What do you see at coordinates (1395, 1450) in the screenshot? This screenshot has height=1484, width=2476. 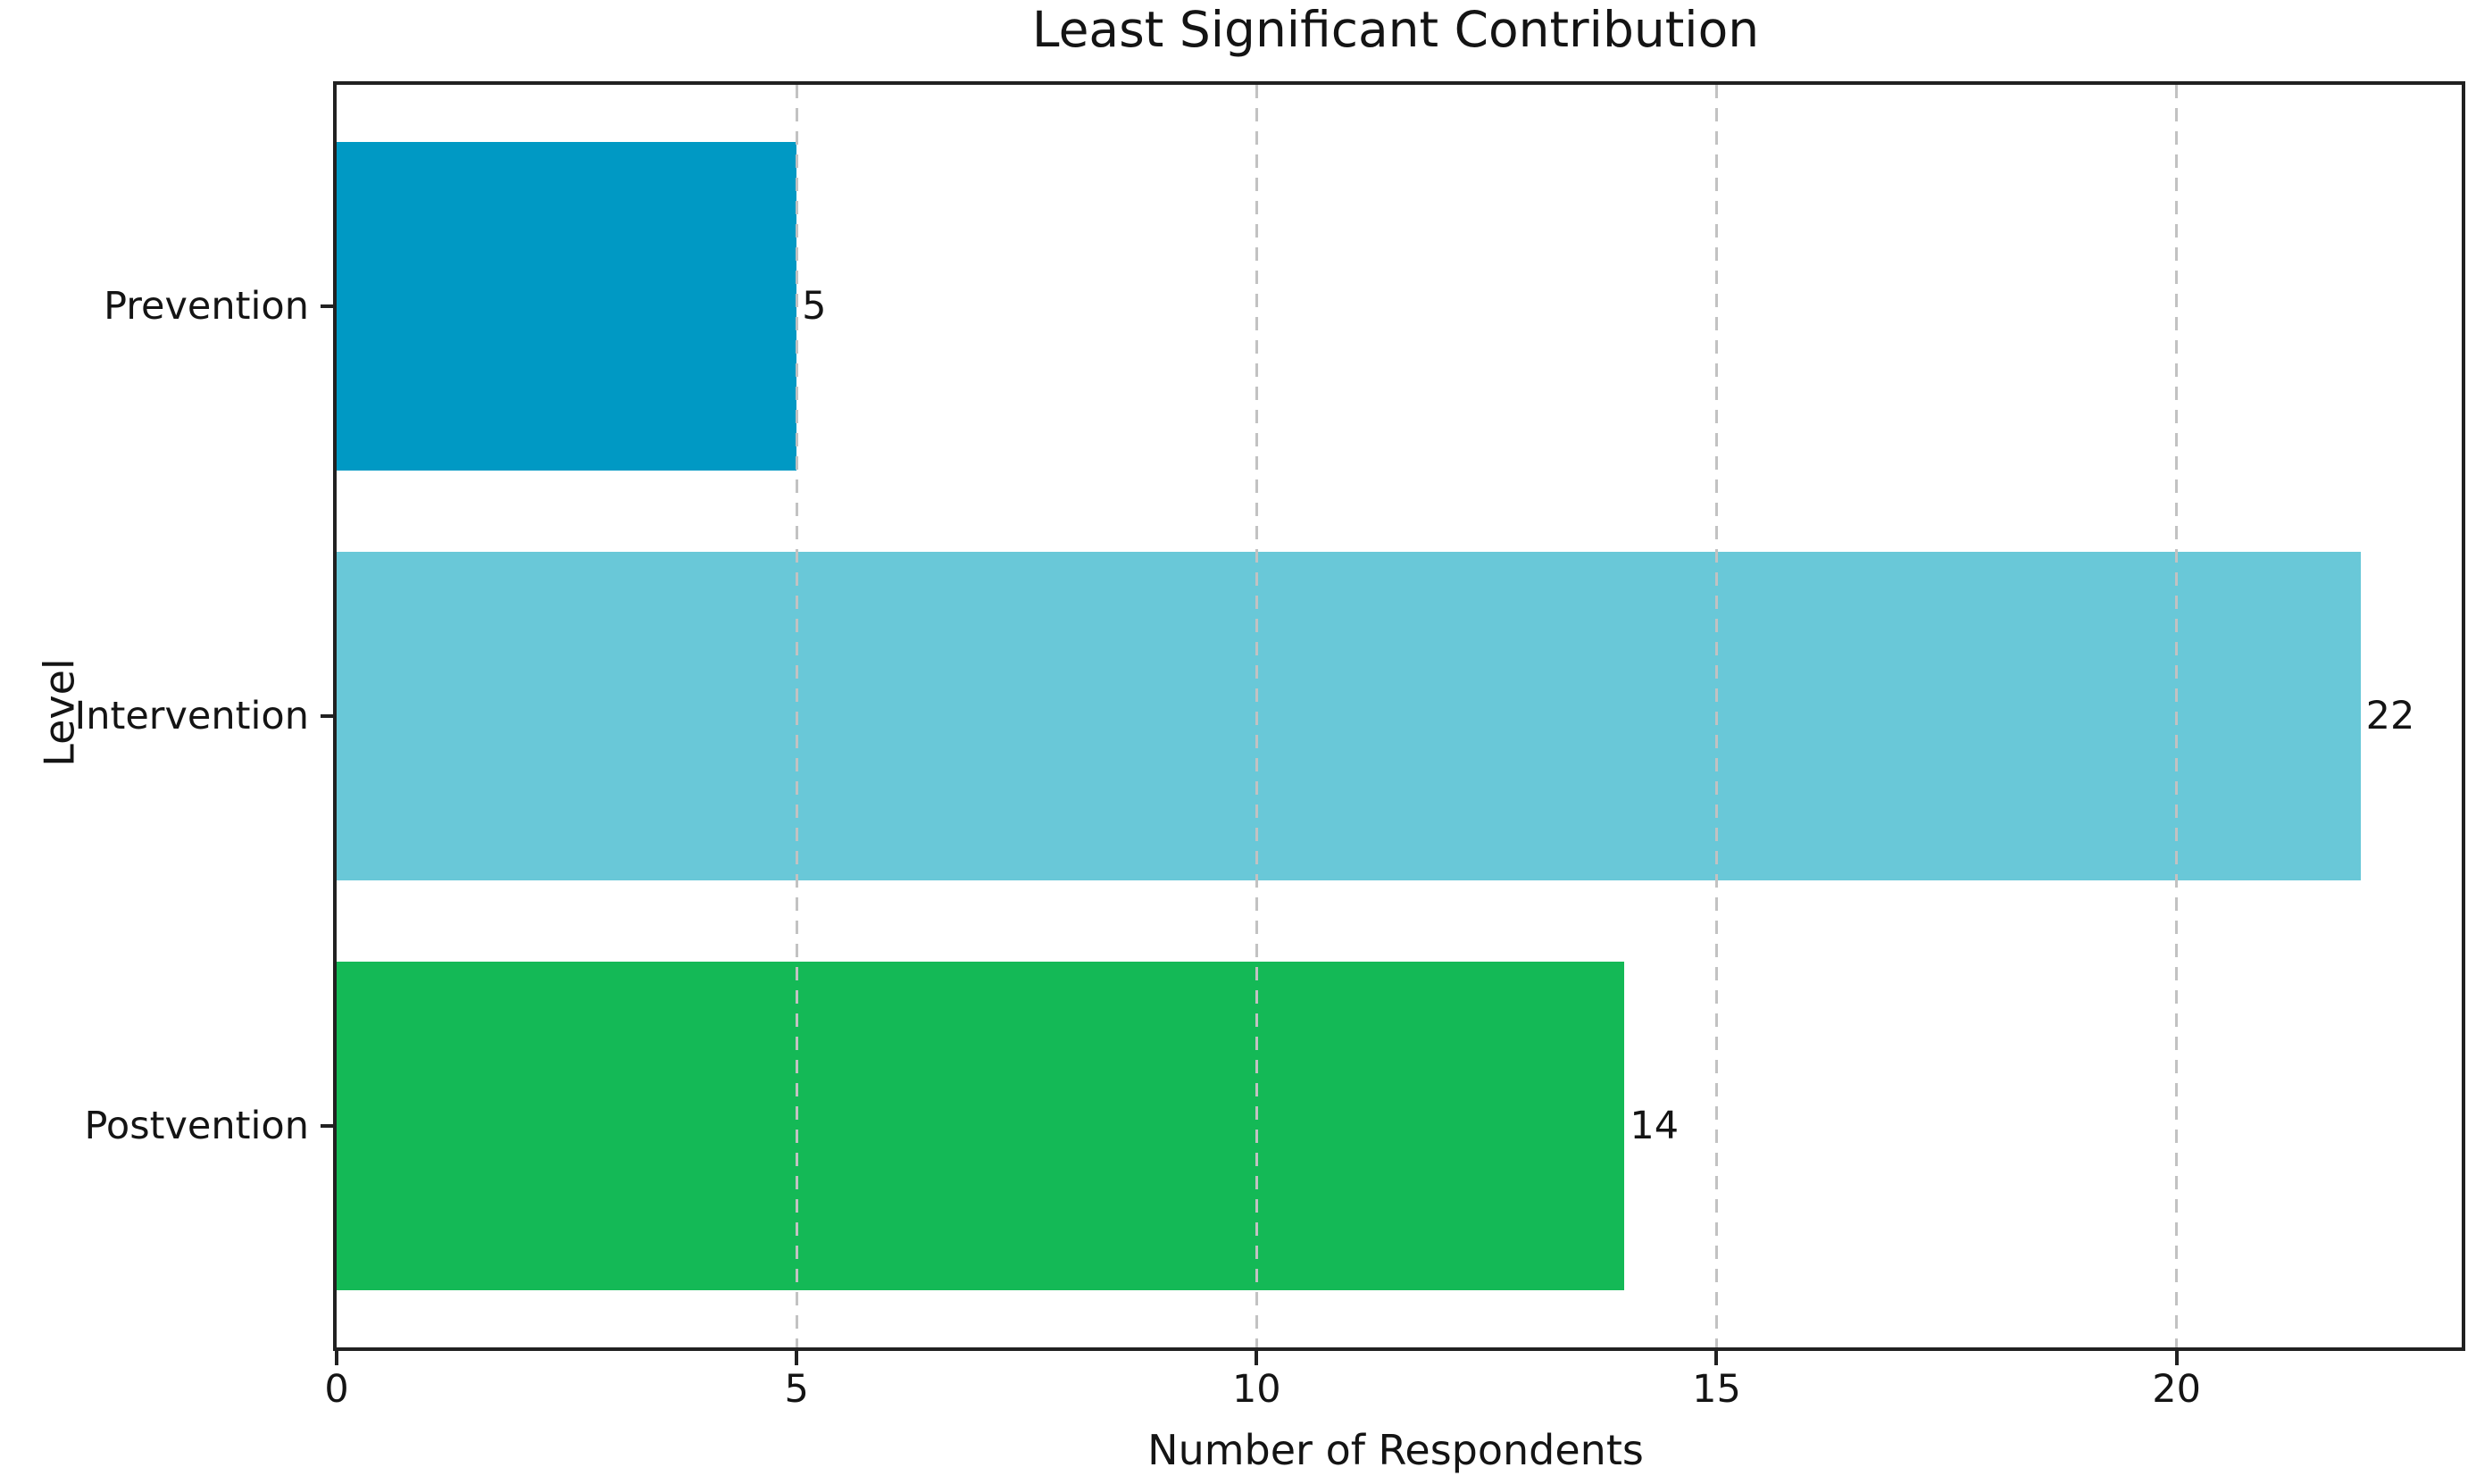 I see `x-axis-label: Number of Respondents` at bounding box center [1395, 1450].